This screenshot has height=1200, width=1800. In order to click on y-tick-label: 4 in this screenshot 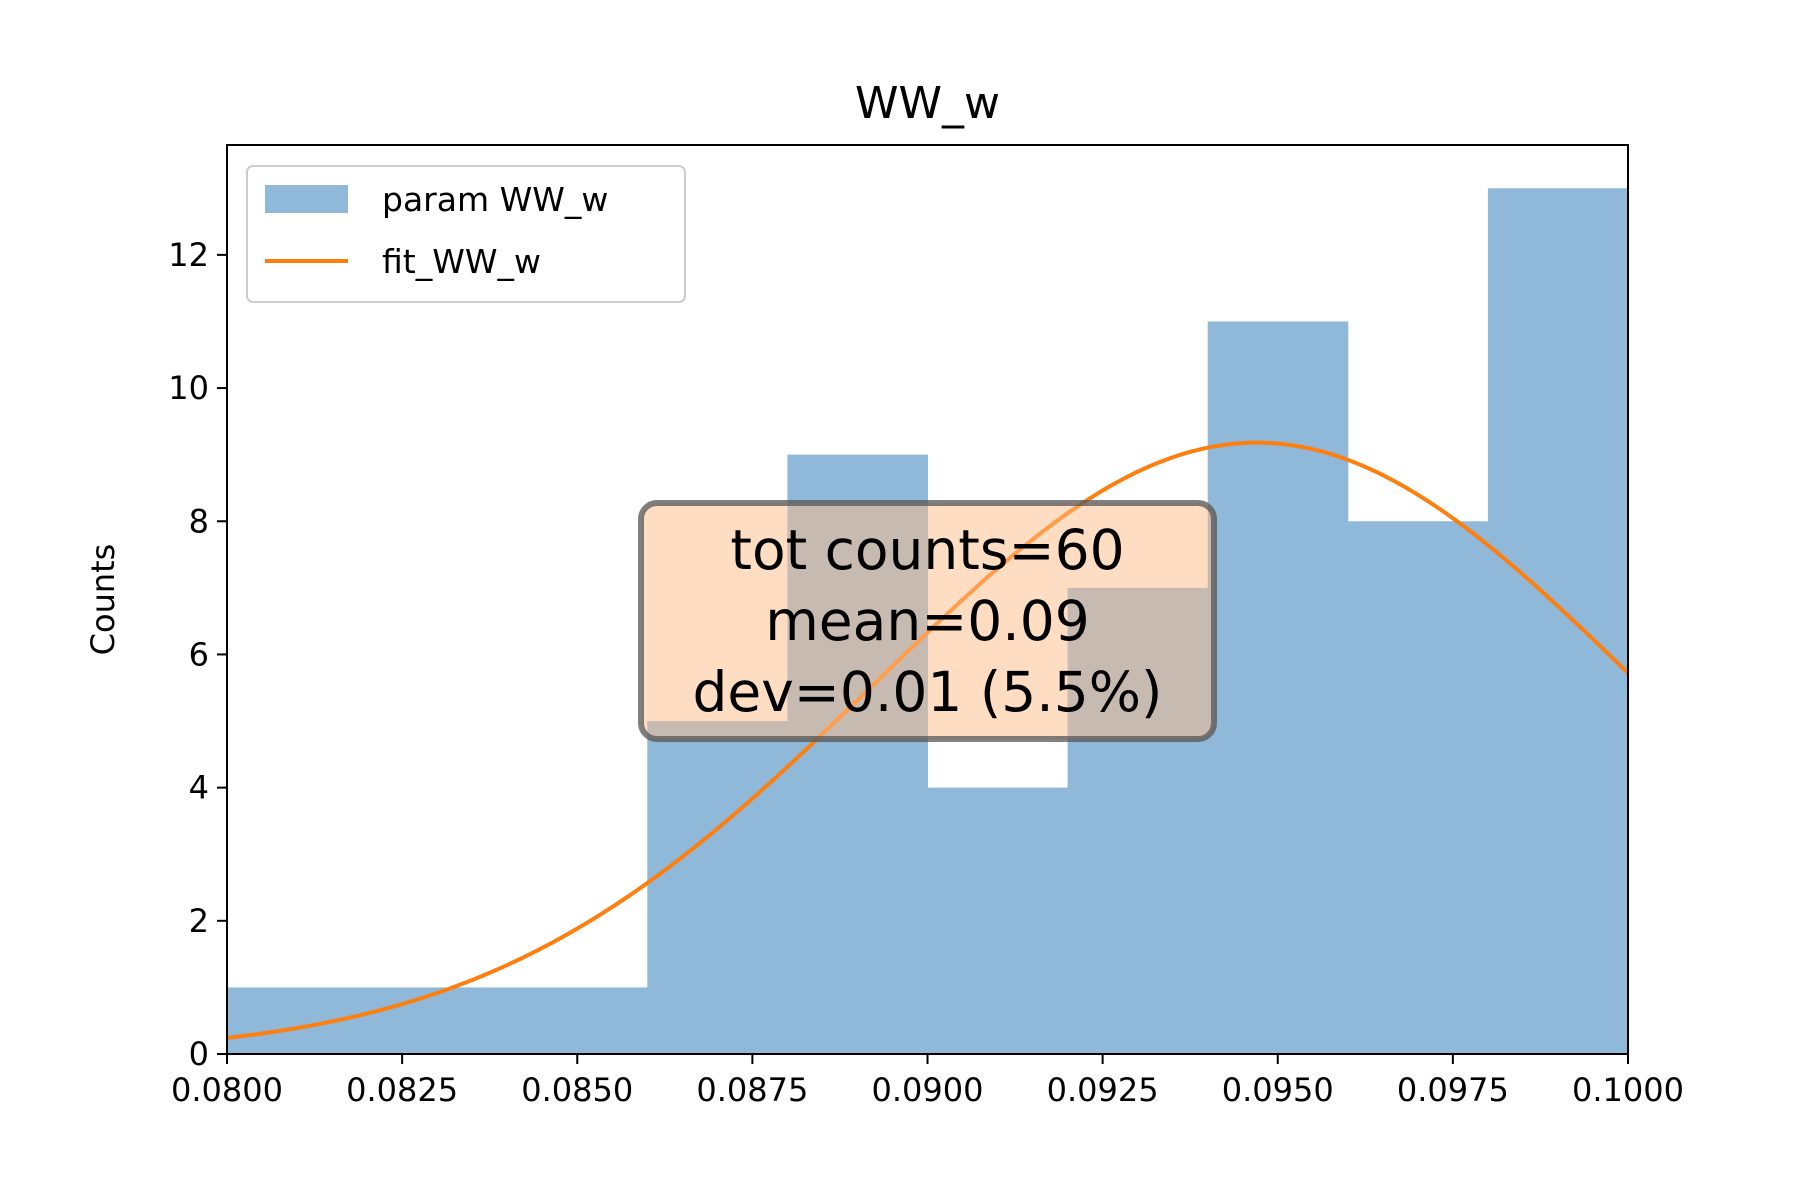, I will do `click(199, 788)`.